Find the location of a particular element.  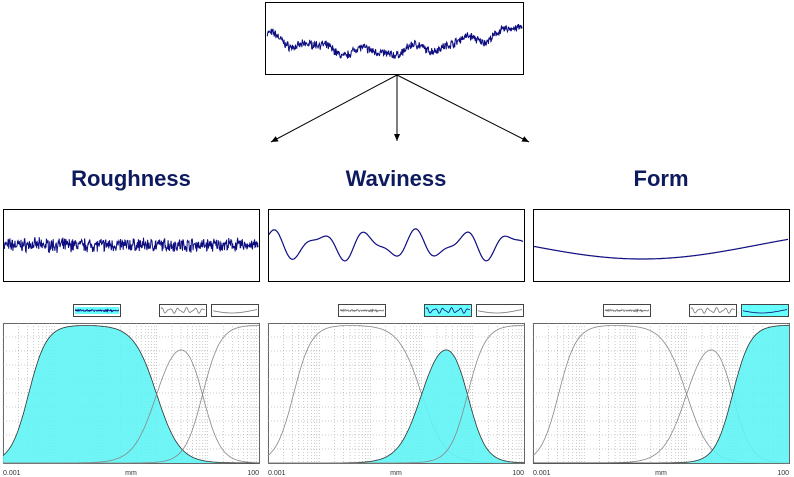

filter-icon-fill is located at coordinates (97, 310).